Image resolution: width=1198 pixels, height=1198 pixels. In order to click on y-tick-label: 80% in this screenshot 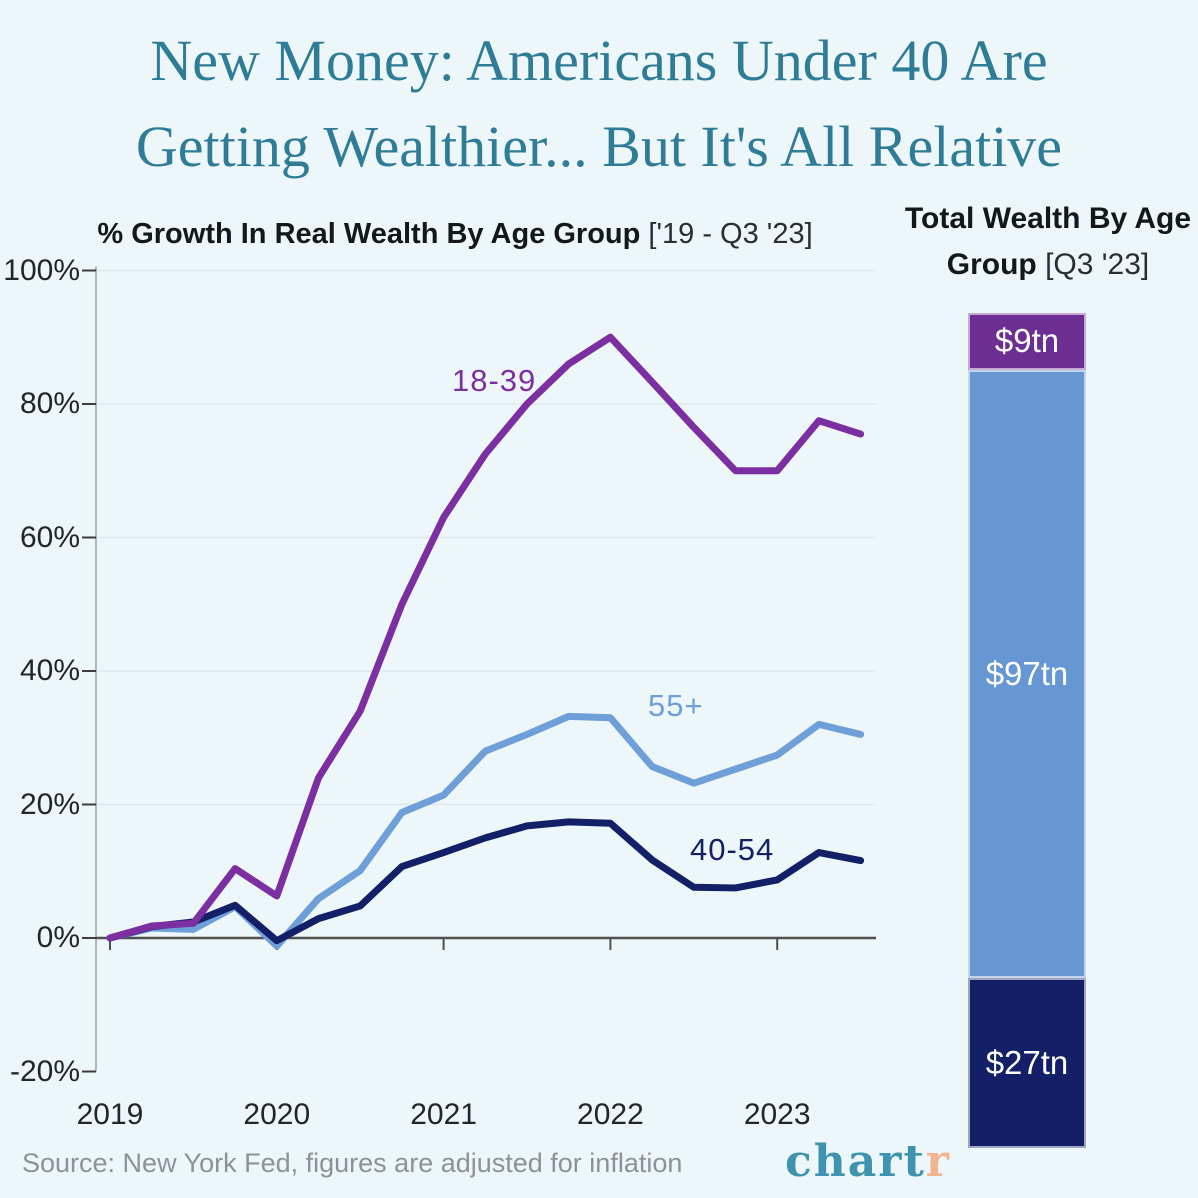, I will do `click(49, 403)`.